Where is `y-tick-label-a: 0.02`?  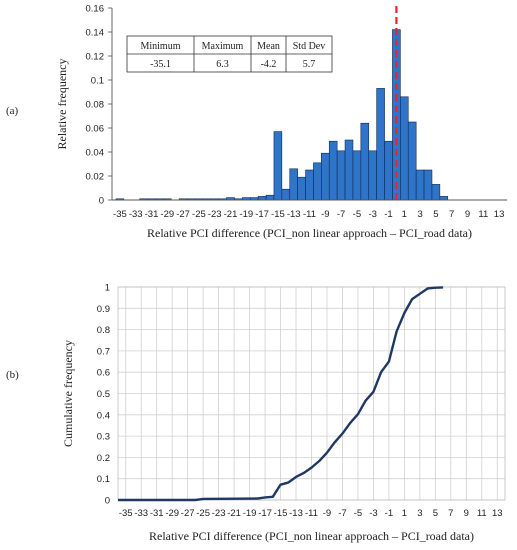 y-tick-label-a: 0.02 is located at coordinates (95, 177).